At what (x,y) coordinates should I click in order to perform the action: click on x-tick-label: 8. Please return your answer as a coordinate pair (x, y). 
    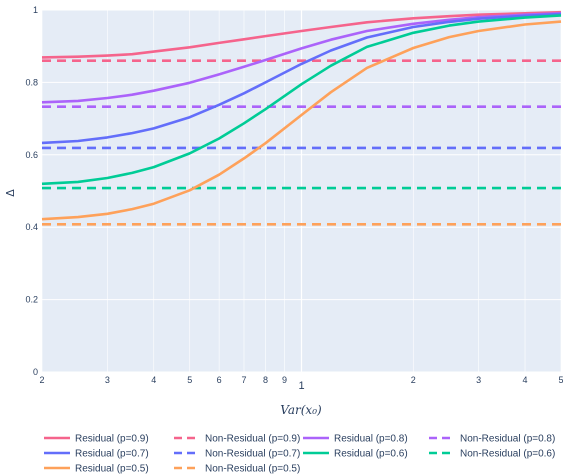
    Looking at the image, I should click on (265, 380).